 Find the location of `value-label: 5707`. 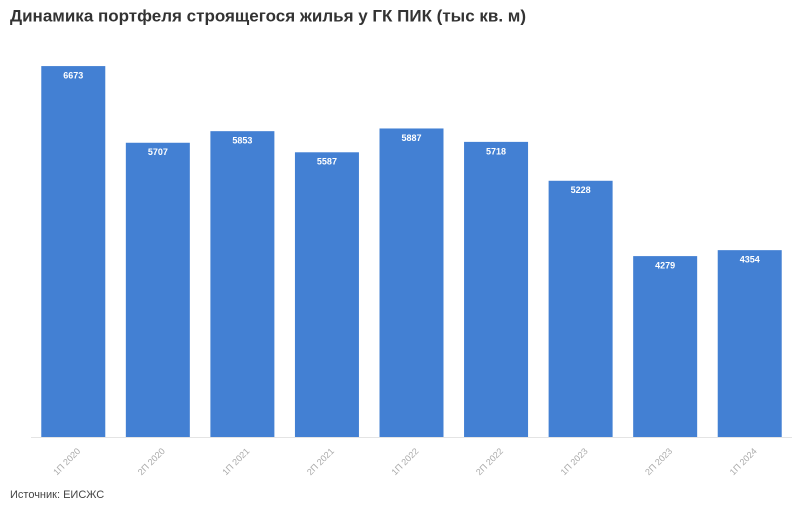

value-label: 5707 is located at coordinates (158, 152).